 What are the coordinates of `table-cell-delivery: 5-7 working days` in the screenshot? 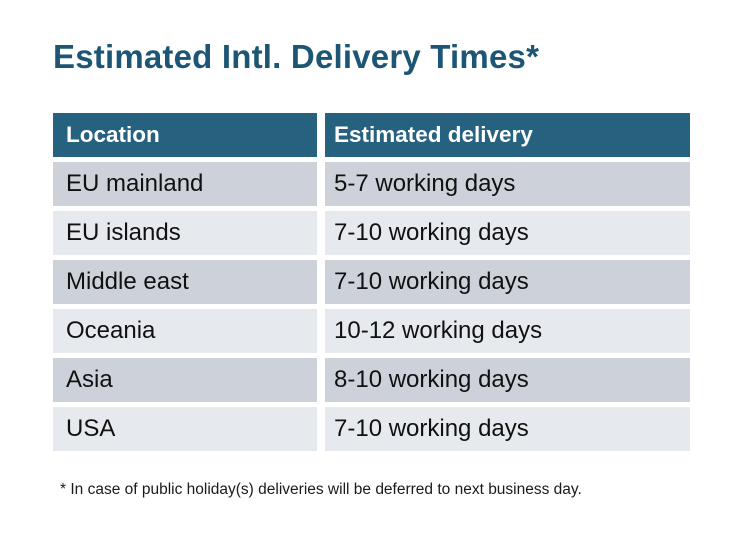 It's located at (507, 184).